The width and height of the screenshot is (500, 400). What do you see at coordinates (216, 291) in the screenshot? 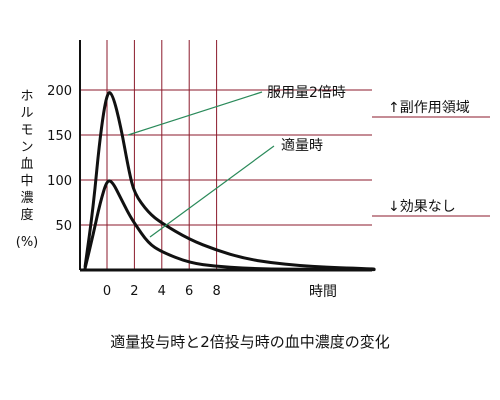
I see `x-tick-label-8: 8` at bounding box center [216, 291].